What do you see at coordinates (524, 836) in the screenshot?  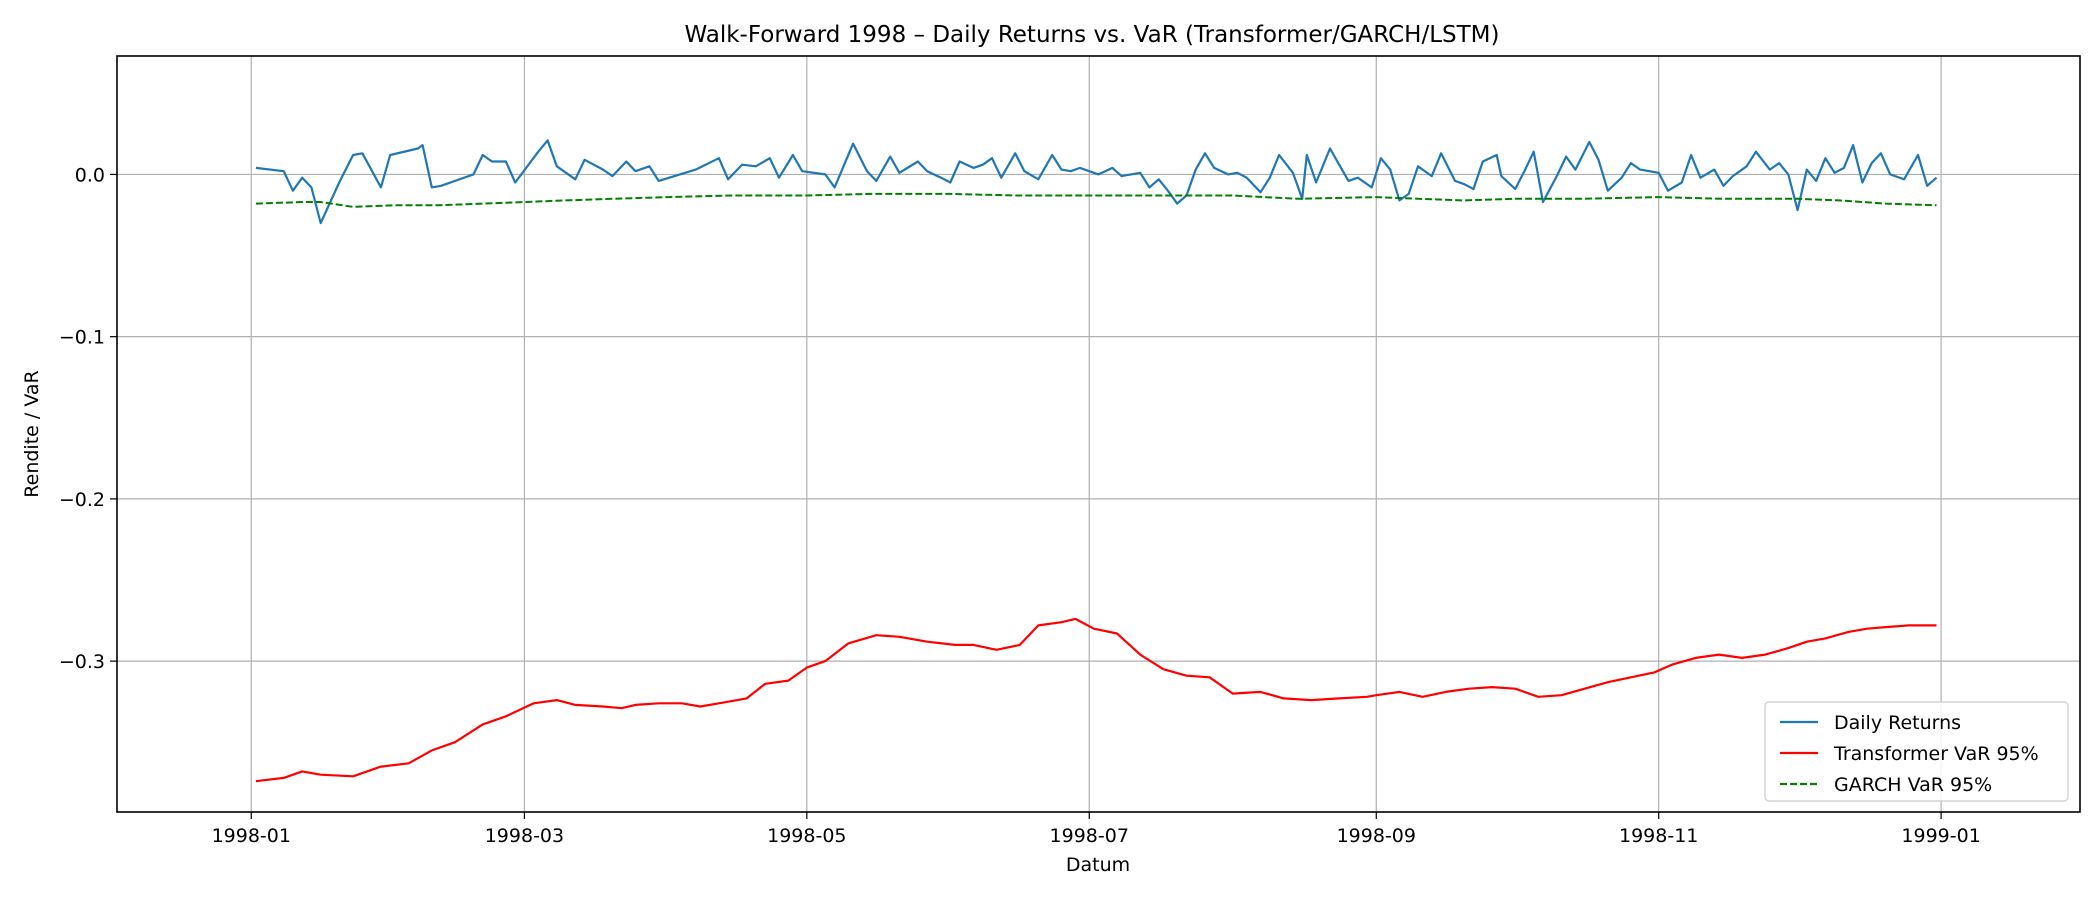 I see `x-tick-label: 1998-03` at bounding box center [524, 836].